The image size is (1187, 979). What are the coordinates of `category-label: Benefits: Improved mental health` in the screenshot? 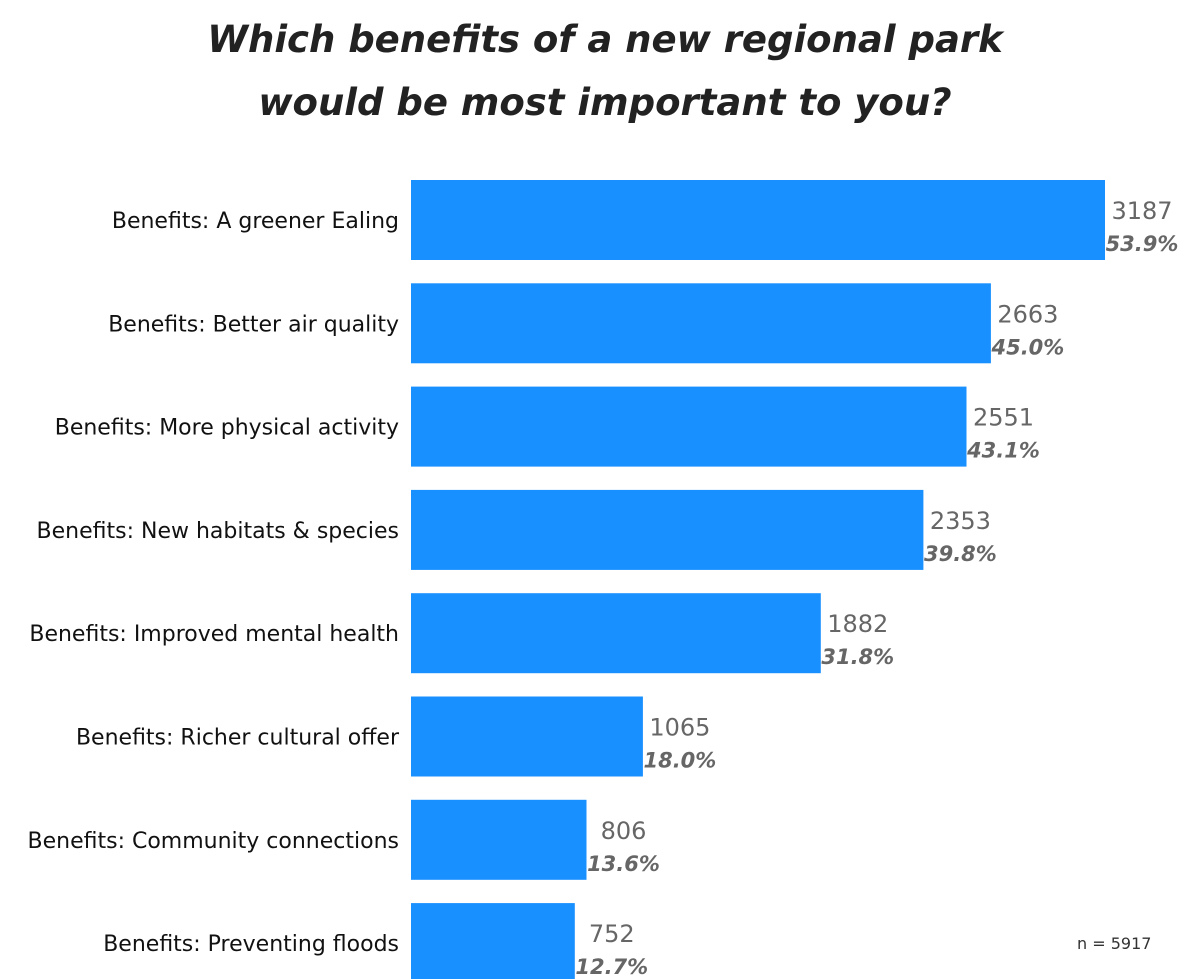 It's located at (214, 634).